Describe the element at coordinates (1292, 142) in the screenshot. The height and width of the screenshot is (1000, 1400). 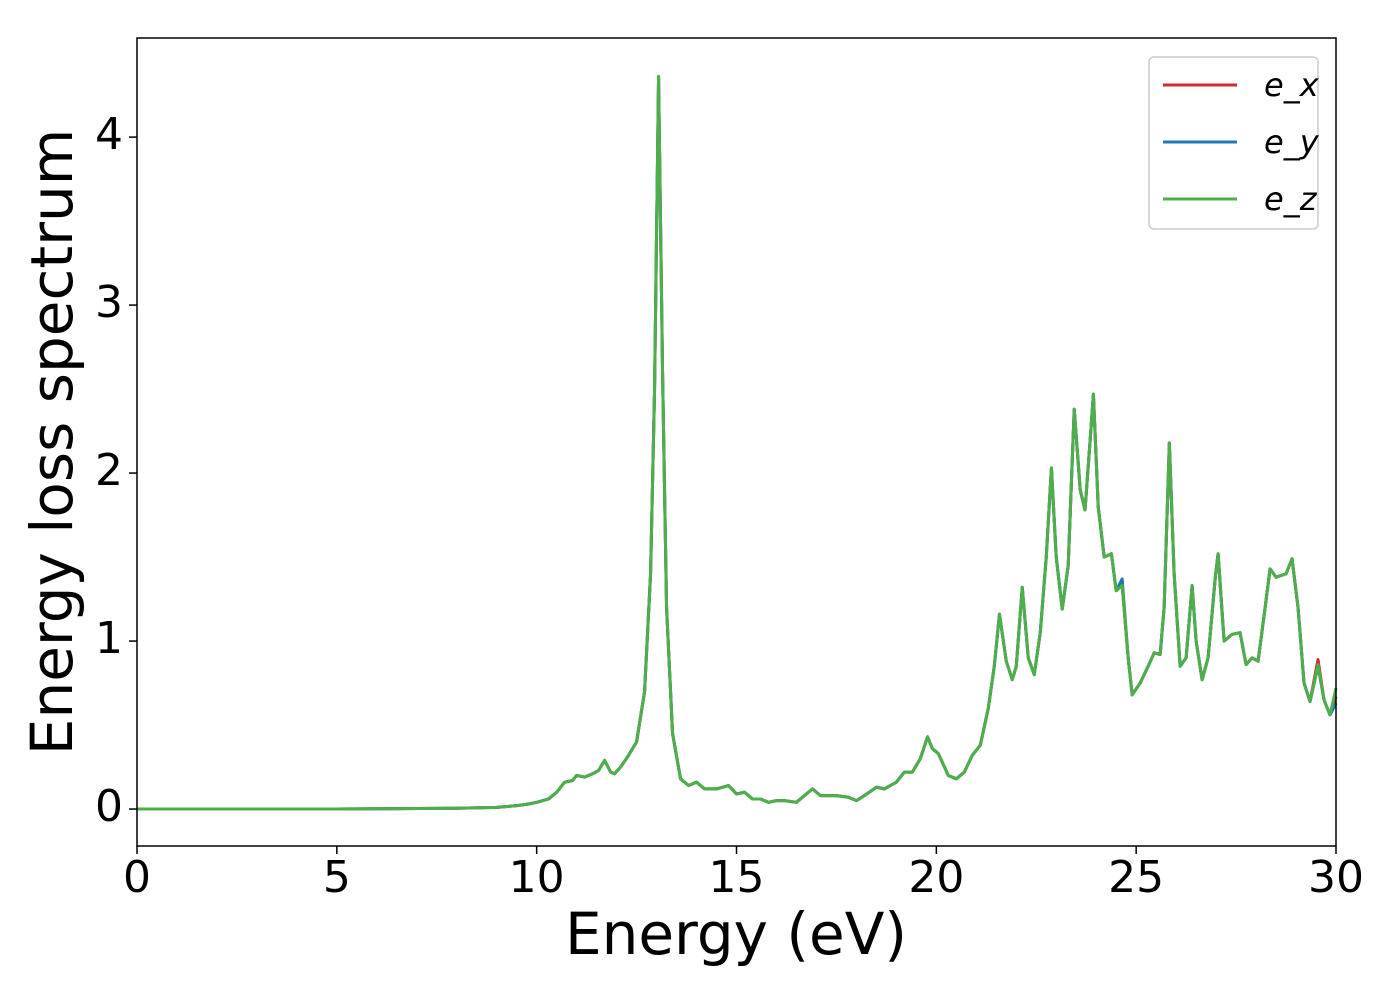
I see `legend-label: e_y` at that location.